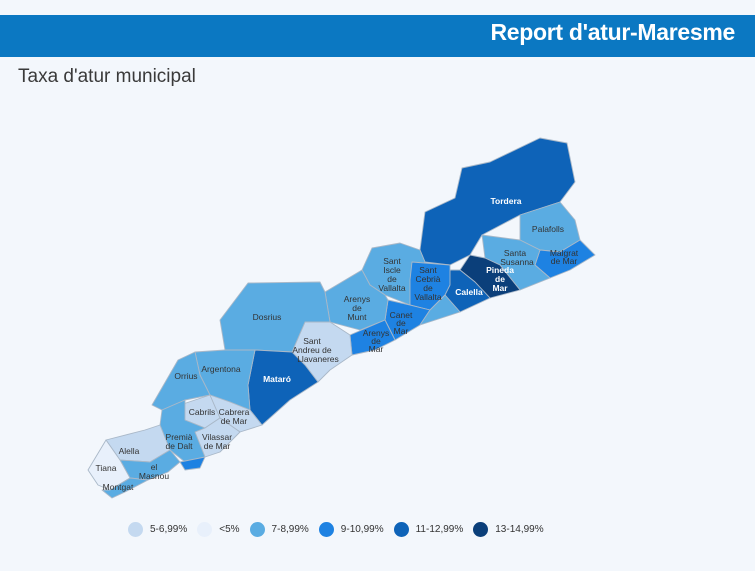 Image resolution: width=755 pixels, height=571 pixels. What do you see at coordinates (107, 76) in the screenshot?
I see `map-subtitle: Taxa d'atur municipal` at bounding box center [107, 76].